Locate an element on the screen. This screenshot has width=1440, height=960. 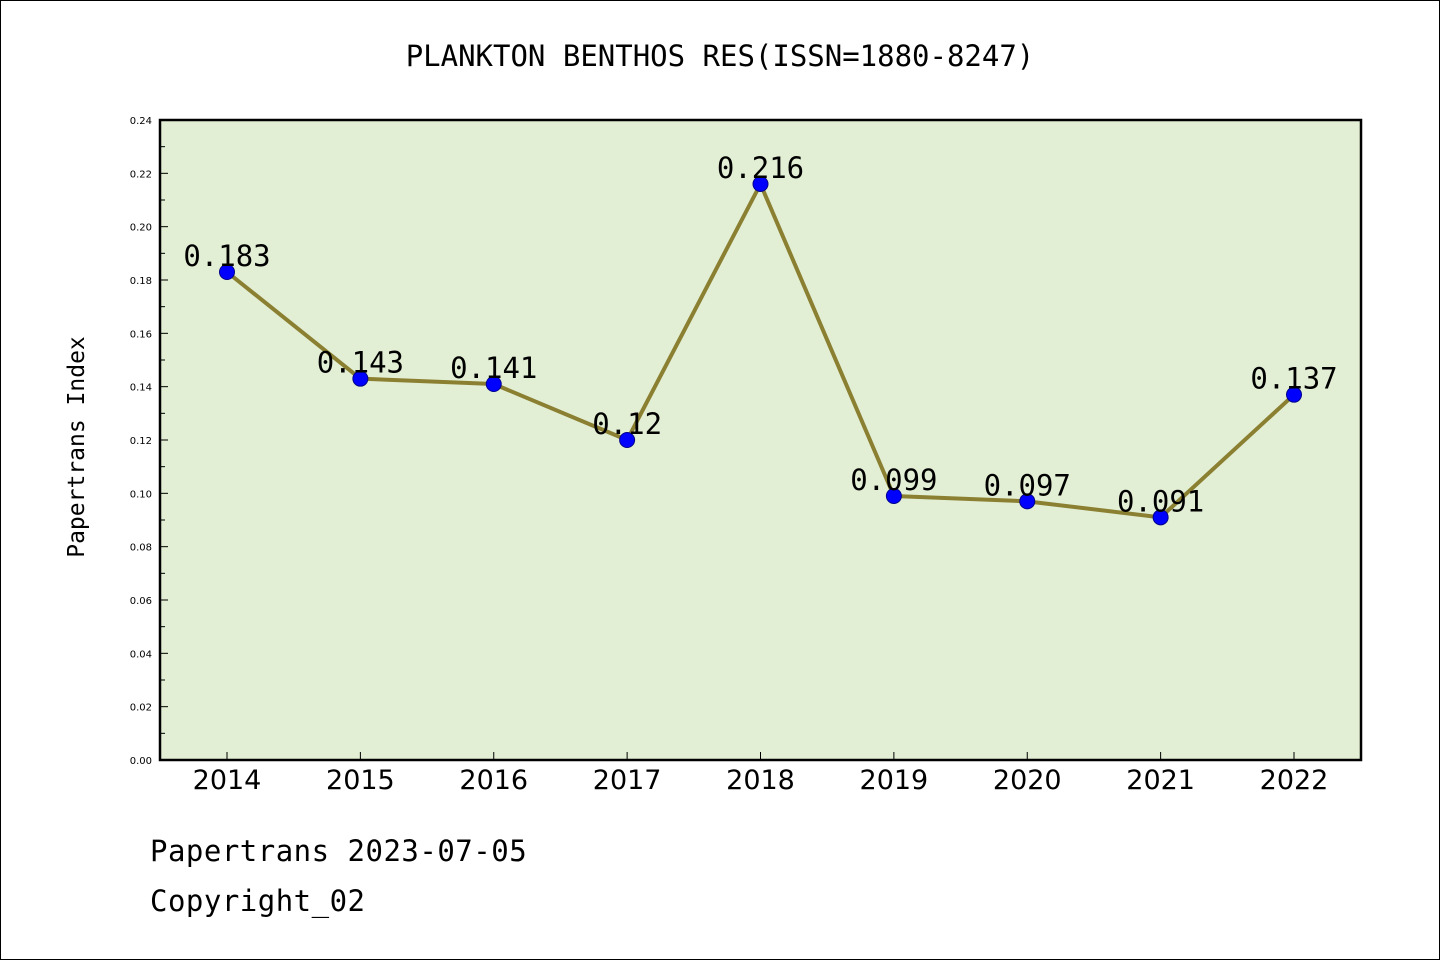
data-label: 0.141 is located at coordinates (493, 368).